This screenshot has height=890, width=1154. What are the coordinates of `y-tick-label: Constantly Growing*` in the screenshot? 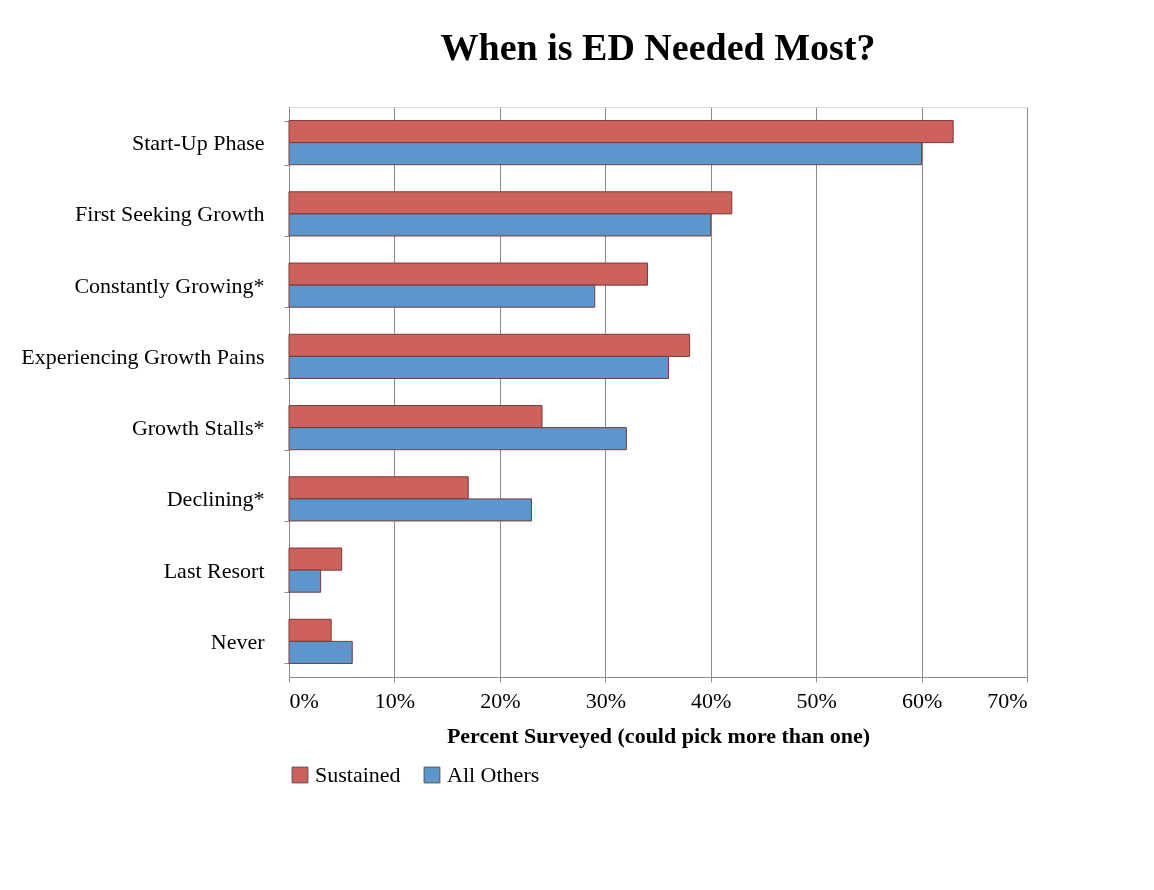 It's located at (169, 285).